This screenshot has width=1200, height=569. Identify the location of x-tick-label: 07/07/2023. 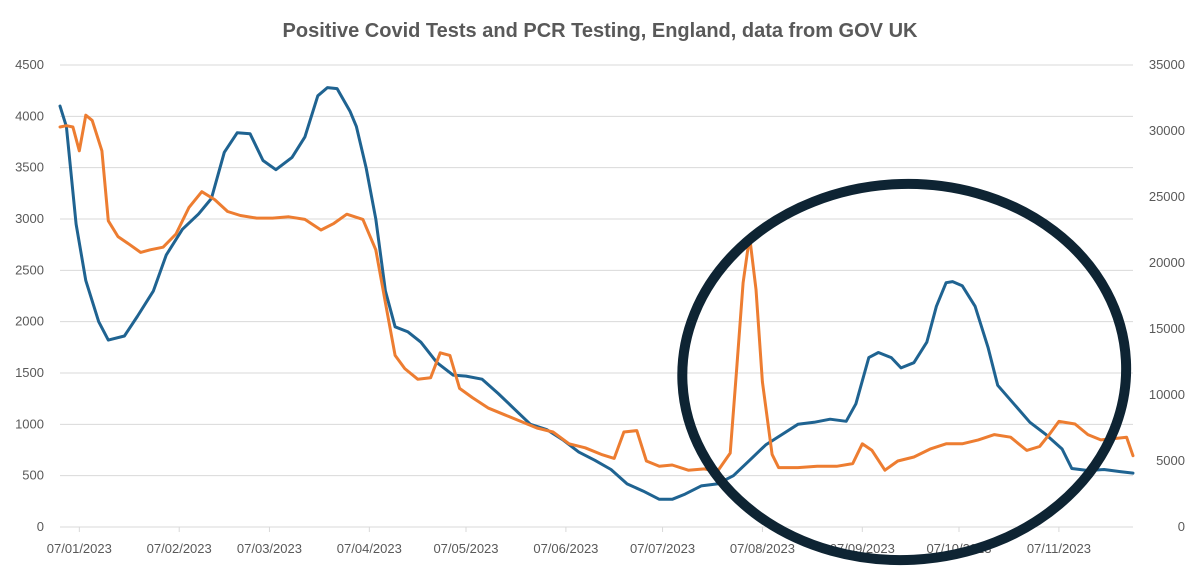
(662, 548).